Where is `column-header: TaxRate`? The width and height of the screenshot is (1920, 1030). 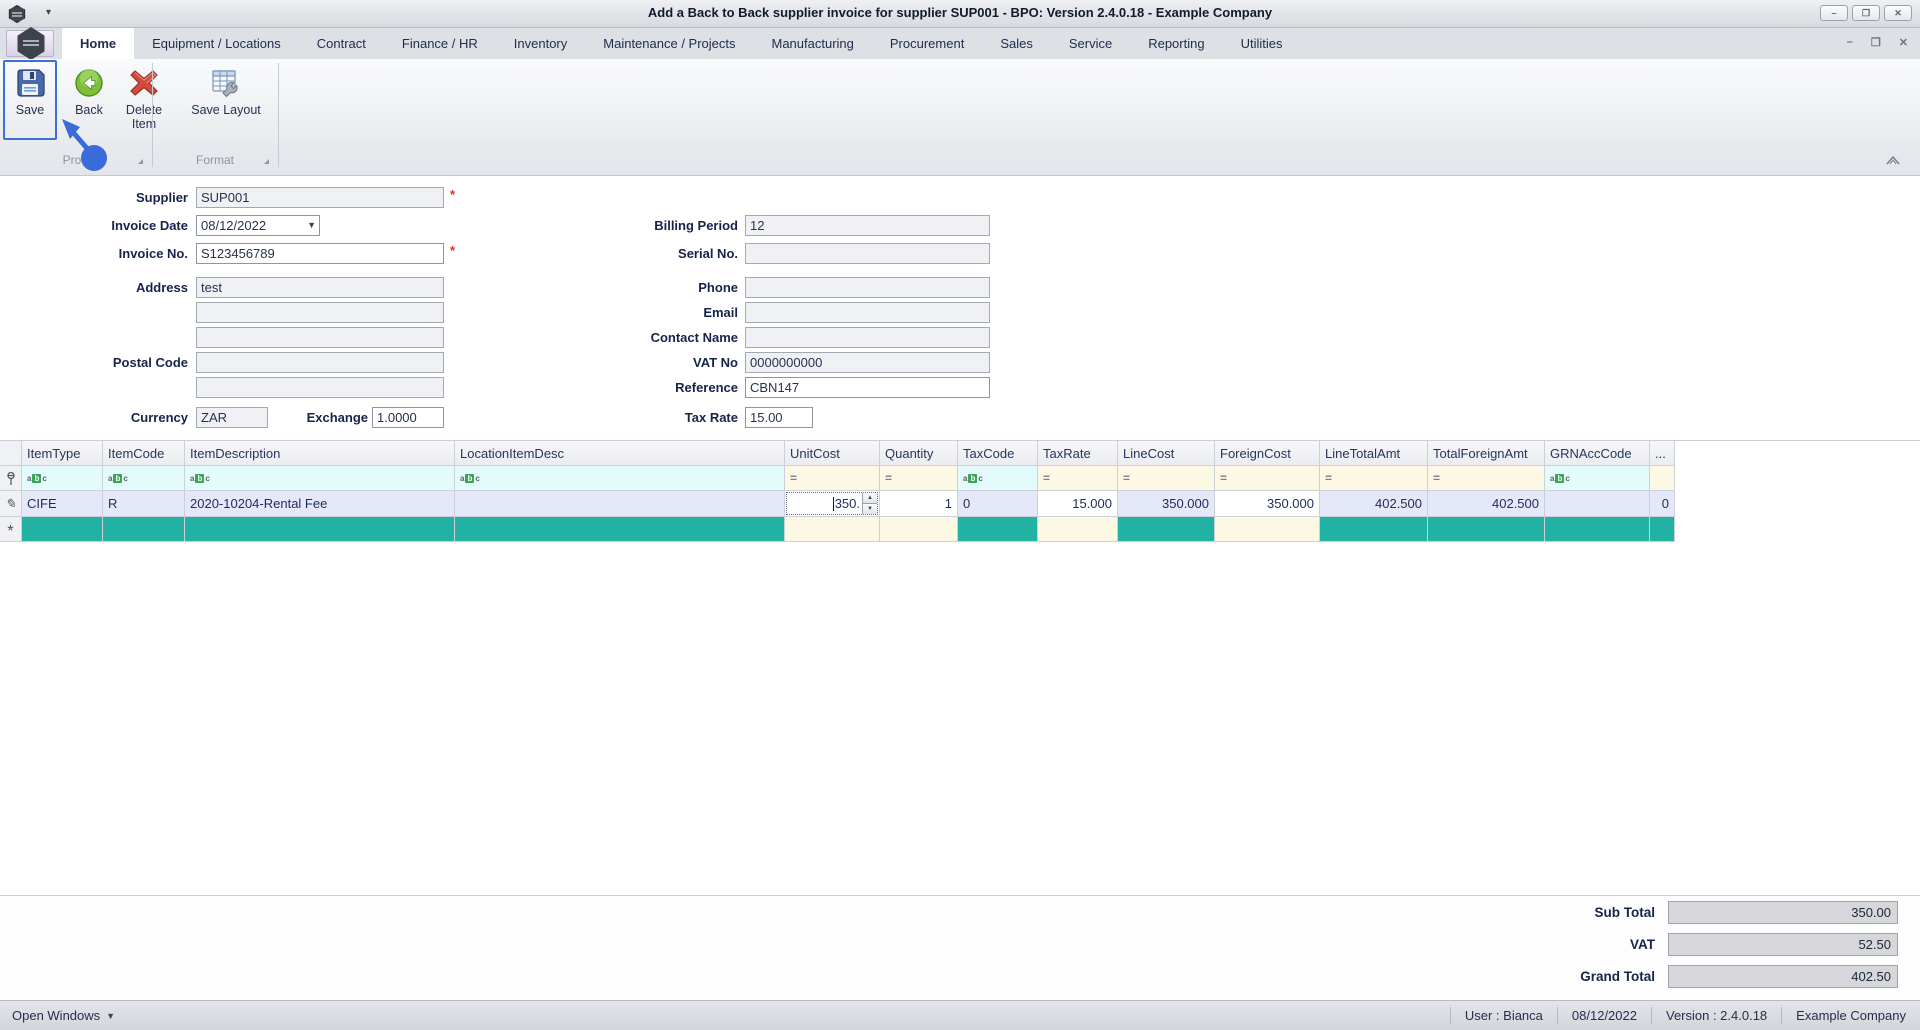
column-header: TaxRate is located at coordinates (1078, 453).